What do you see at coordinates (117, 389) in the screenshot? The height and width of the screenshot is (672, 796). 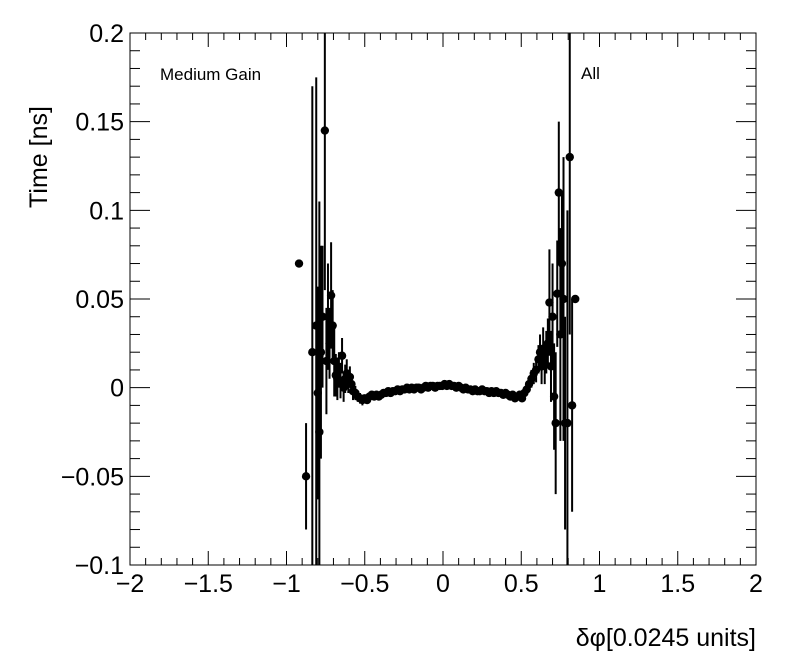 I see `y-tick-label: 0` at bounding box center [117, 389].